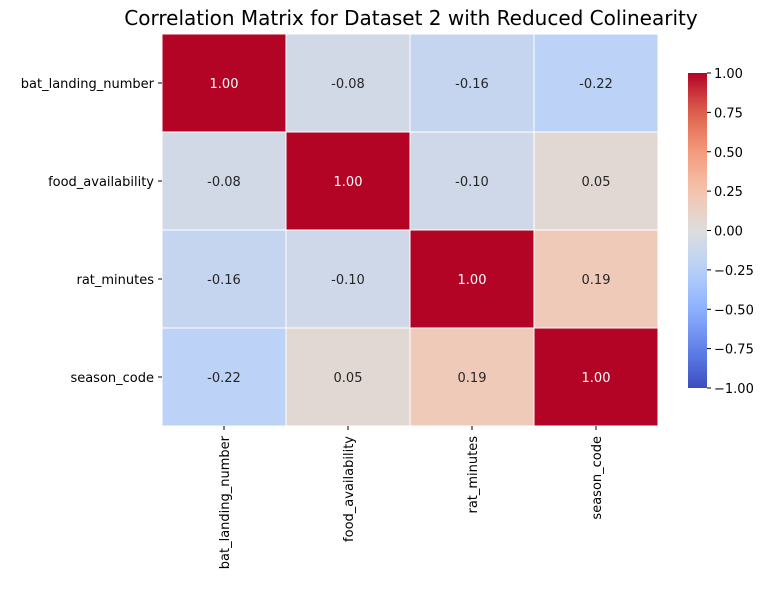  What do you see at coordinates (728, 232) in the screenshot?
I see `colorbar-tick-label: 0.00` at bounding box center [728, 232].